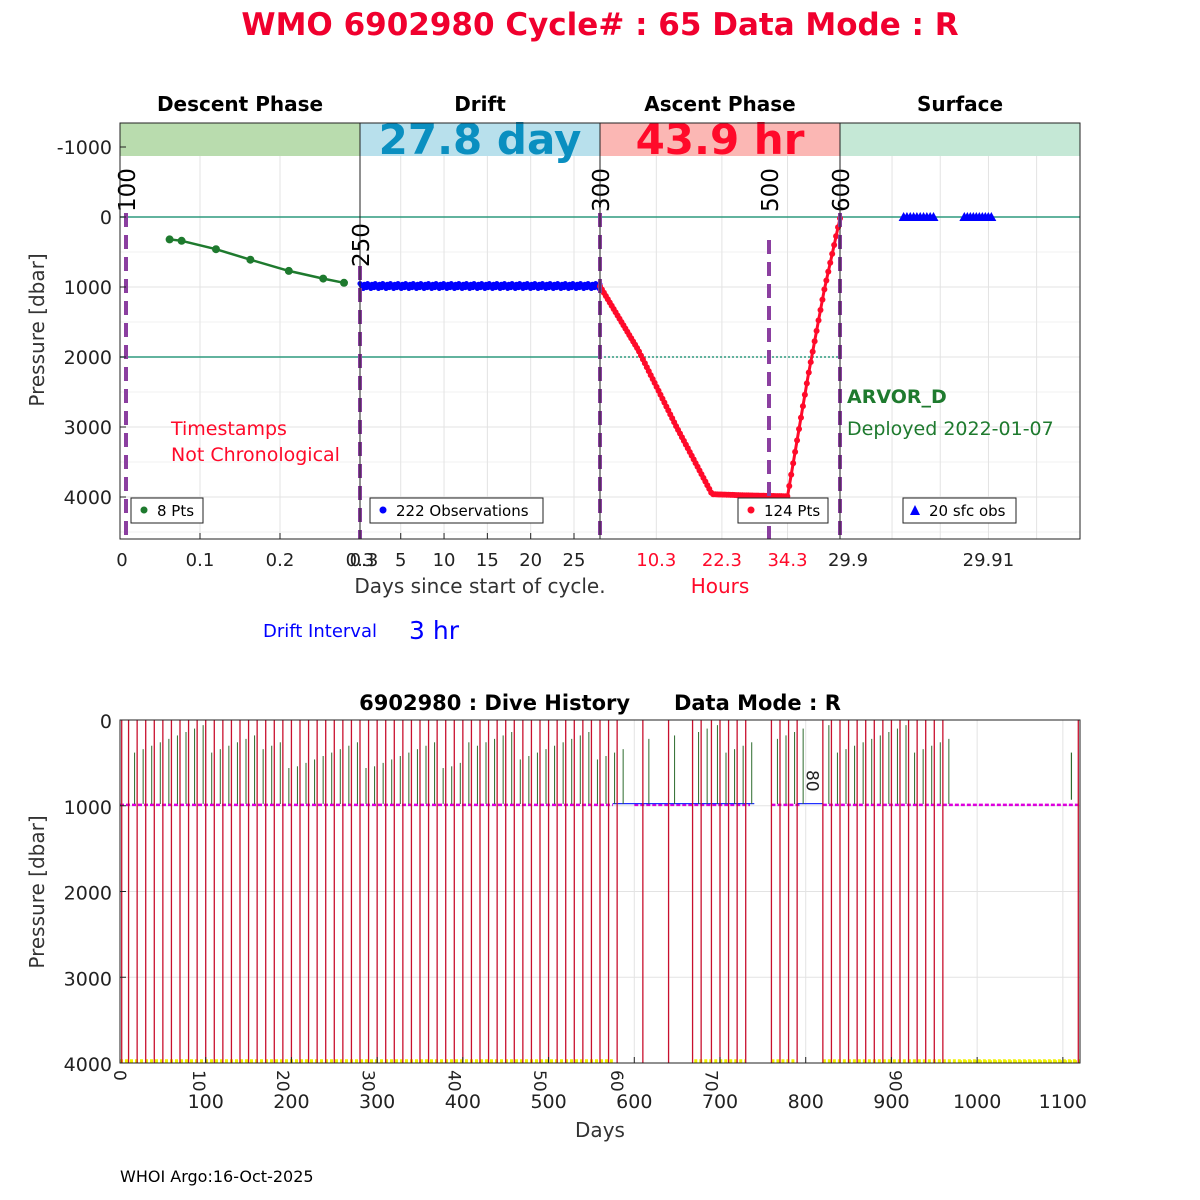  What do you see at coordinates (480, 139) in the screenshot?
I see `phase-band-text-1: 27.8 day` at bounding box center [480, 139].